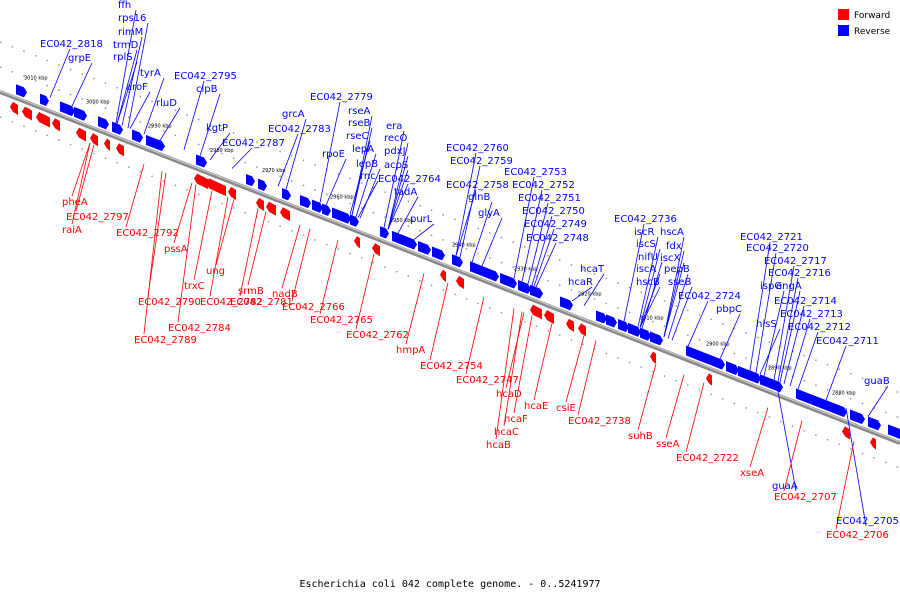 The image size is (900, 600). What do you see at coordinates (124, 5) in the screenshot?
I see `reverse-gene-label: ffh` at bounding box center [124, 5].